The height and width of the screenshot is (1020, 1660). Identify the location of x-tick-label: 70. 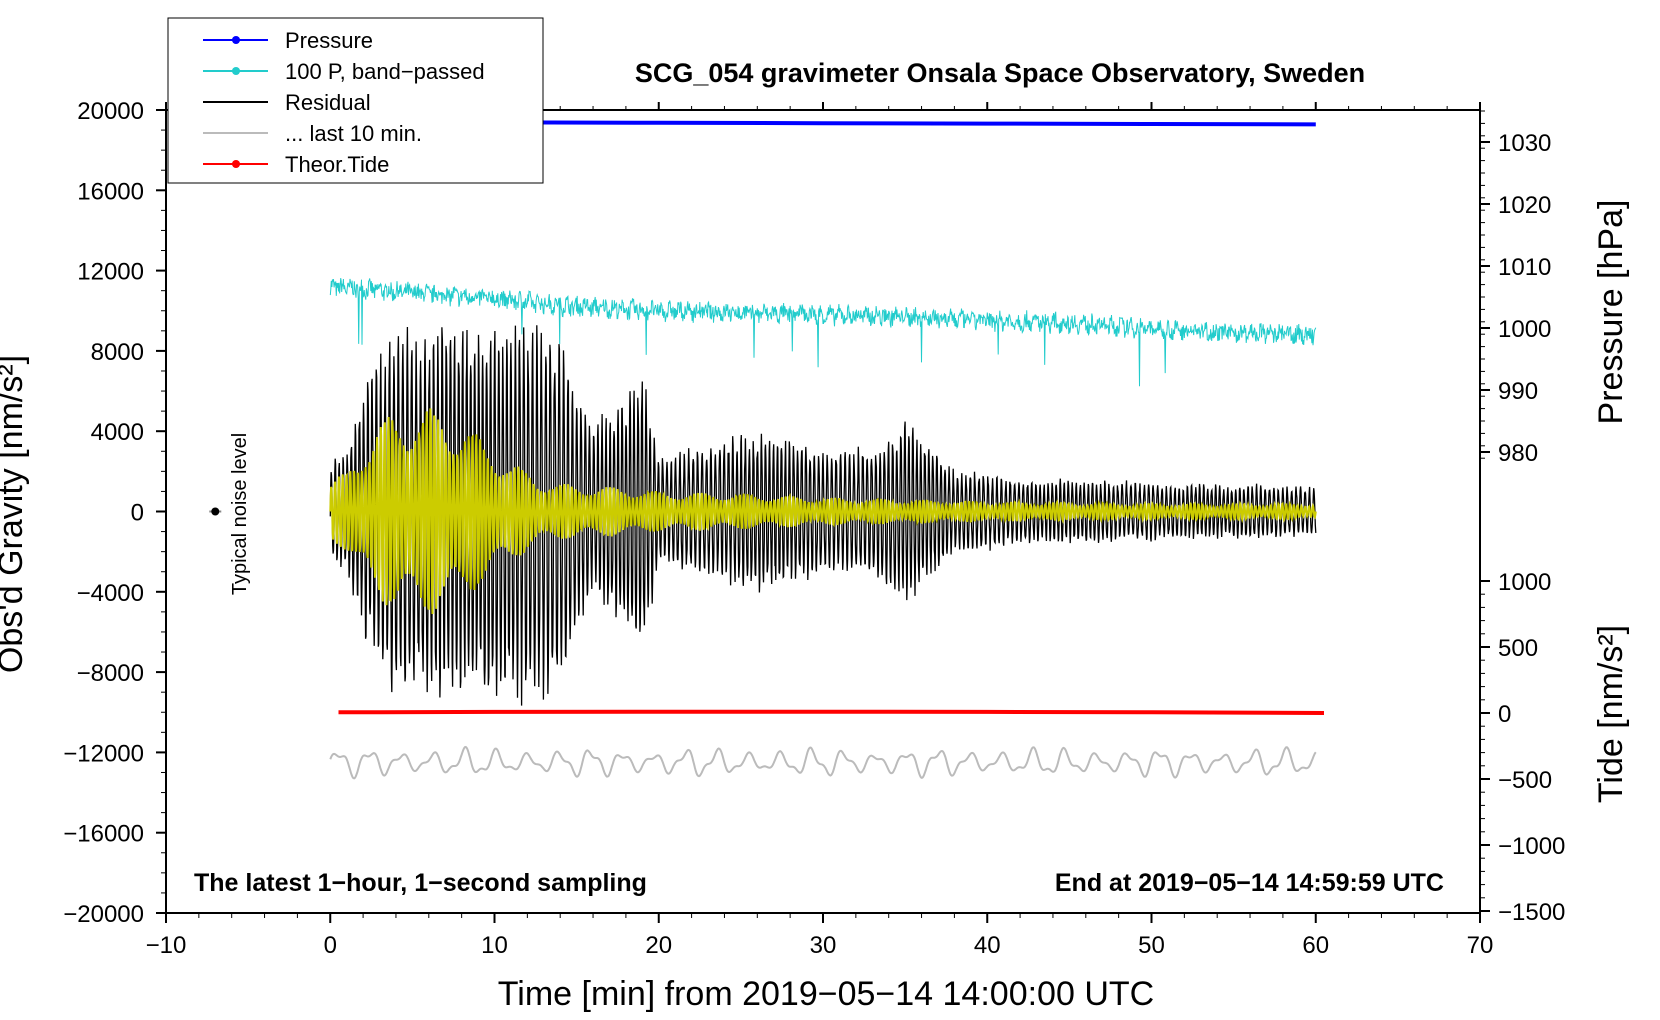
(1480, 945).